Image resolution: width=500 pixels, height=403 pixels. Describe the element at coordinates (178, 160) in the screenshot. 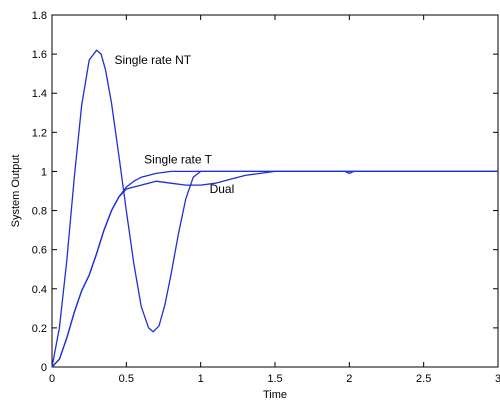

I see `series-annotation: Single rate T` at that location.